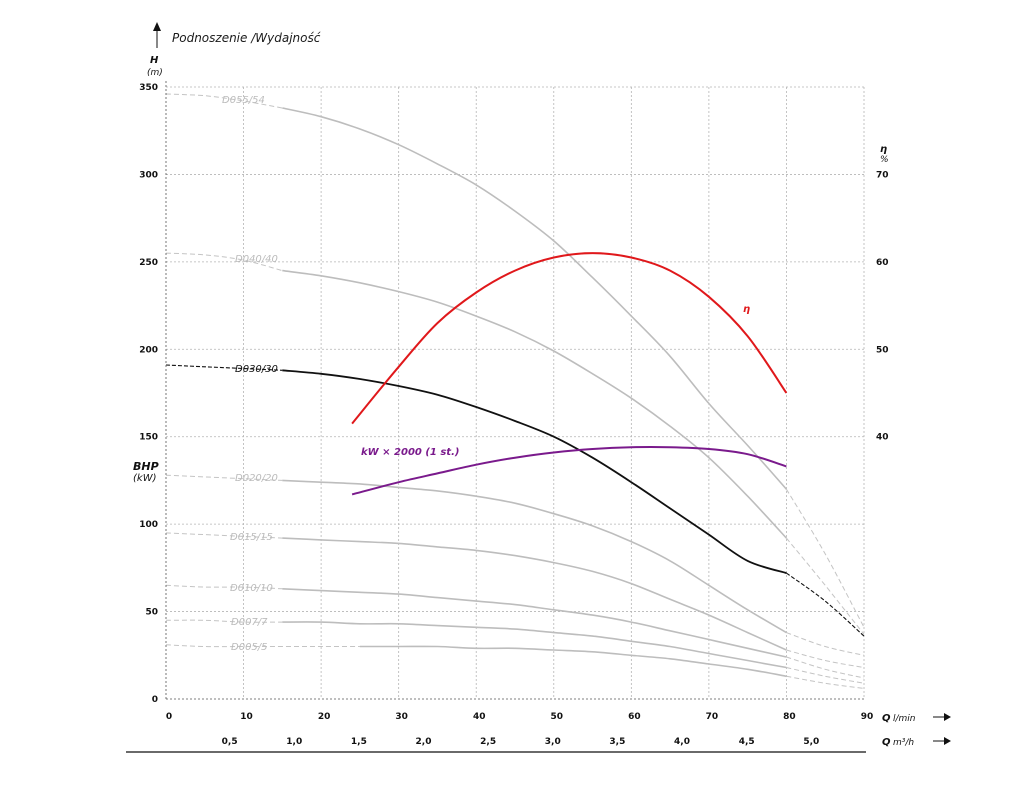 The width and height of the screenshot is (1024, 786). I want to click on x2-axis-unit: m³/h, so click(903, 743).